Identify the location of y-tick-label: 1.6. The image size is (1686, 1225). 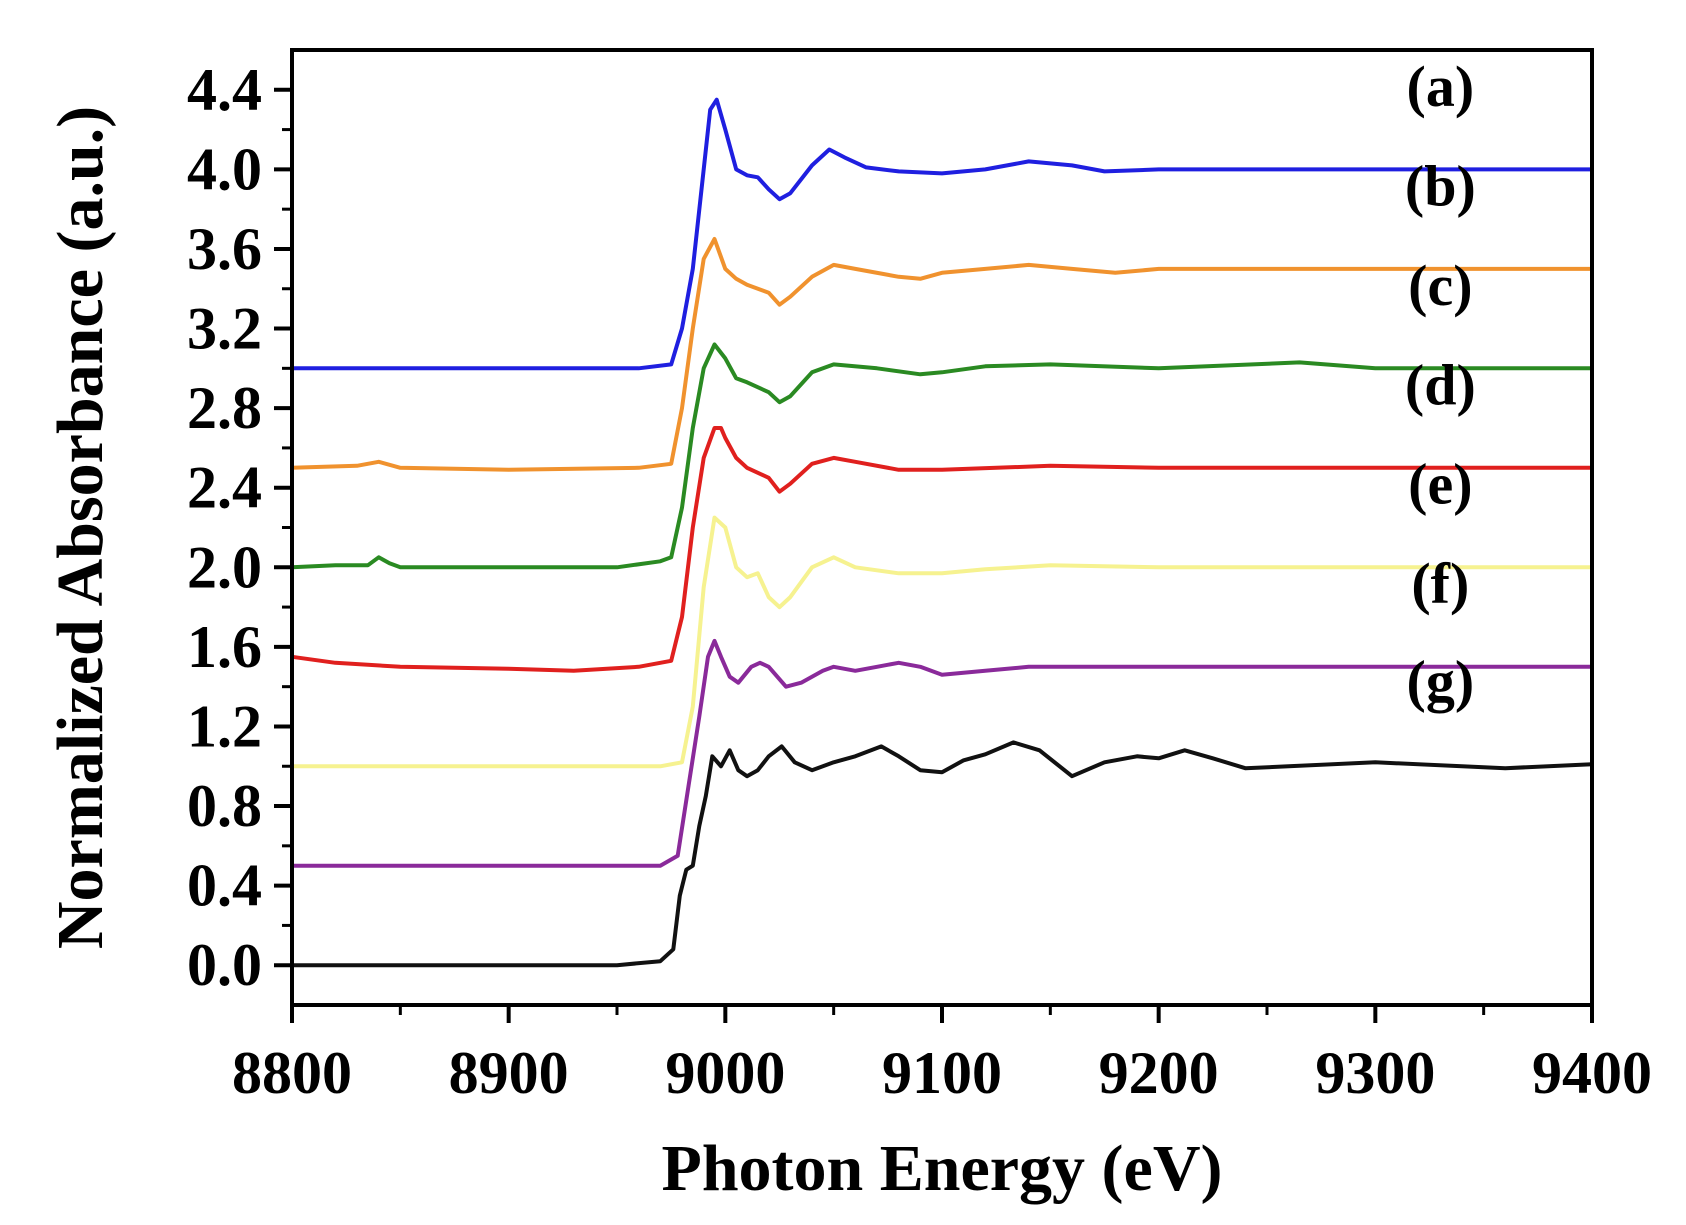
(224, 647).